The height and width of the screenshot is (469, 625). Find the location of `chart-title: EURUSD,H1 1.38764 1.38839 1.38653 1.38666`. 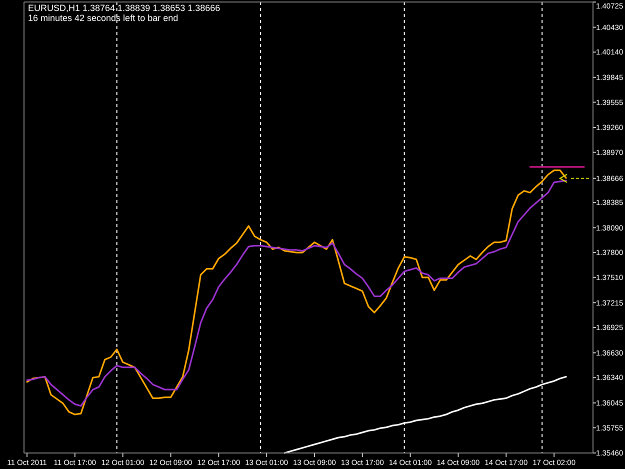

chart-title: EURUSD,H1 1.38764 1.38839 1.38653 1.38666 is located at coordinates (124, 8).